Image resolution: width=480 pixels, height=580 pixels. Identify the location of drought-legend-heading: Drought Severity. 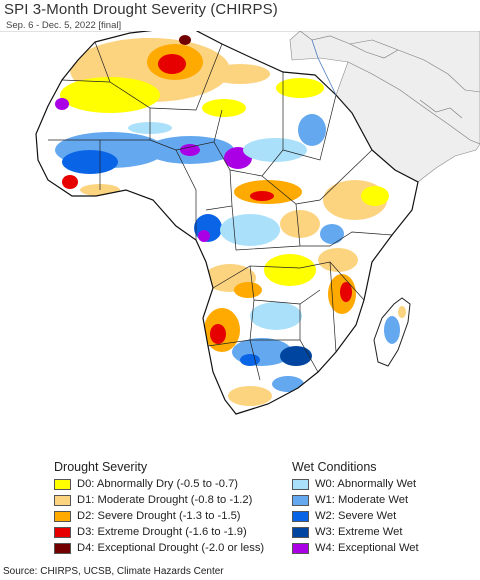
(101, 467).